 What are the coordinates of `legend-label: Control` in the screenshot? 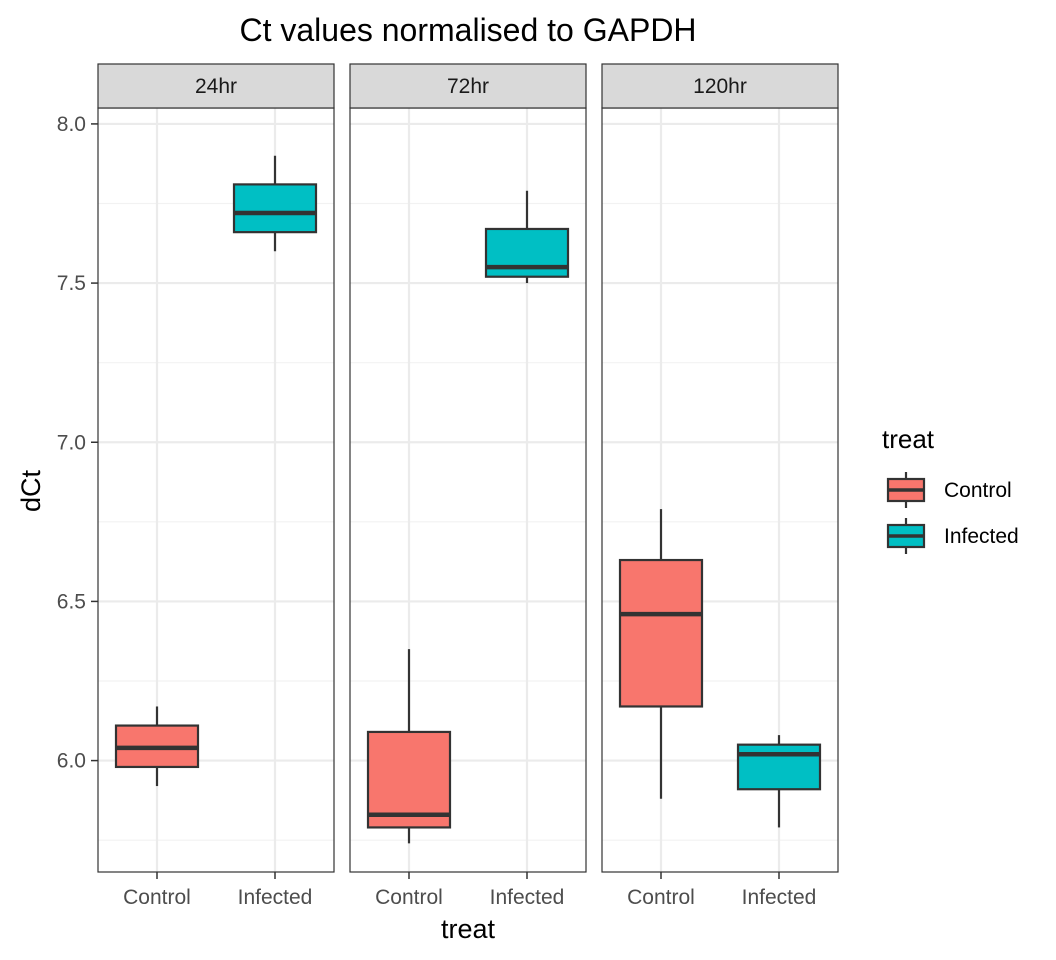 It's located at (978, 490).